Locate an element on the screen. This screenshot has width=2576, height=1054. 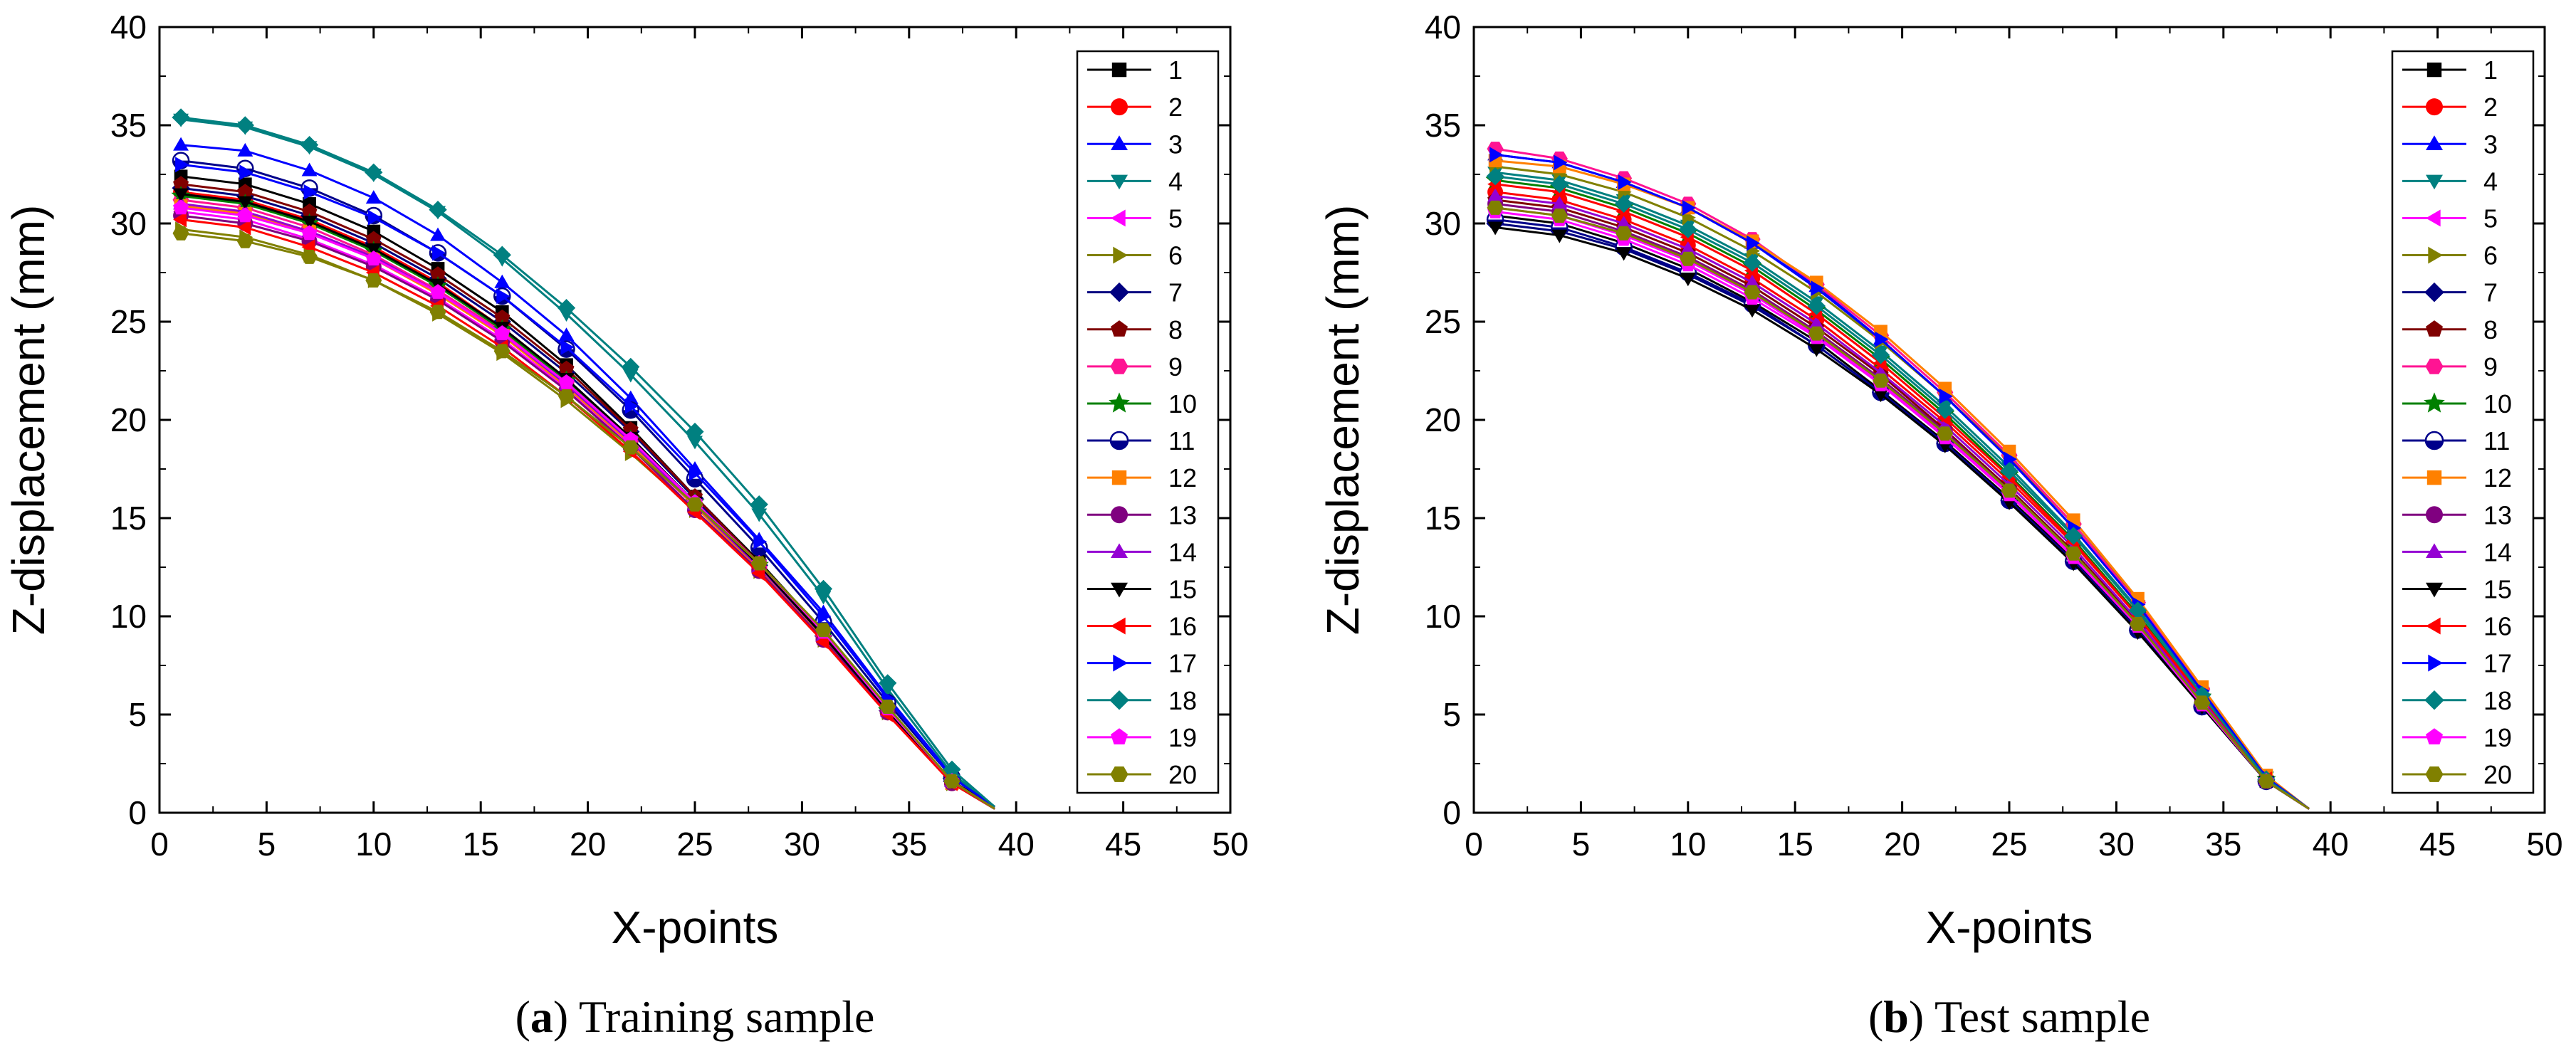
legend-item-13: 13 is located at coordinates (1142, 514).